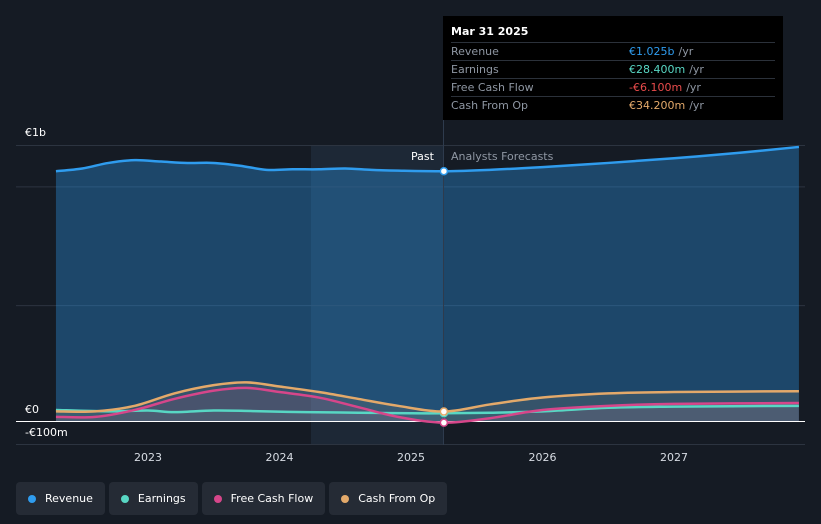 The width and height of the screenshot is (821, 524). I want to click on y-tick-label: €0, so click(32, 409).